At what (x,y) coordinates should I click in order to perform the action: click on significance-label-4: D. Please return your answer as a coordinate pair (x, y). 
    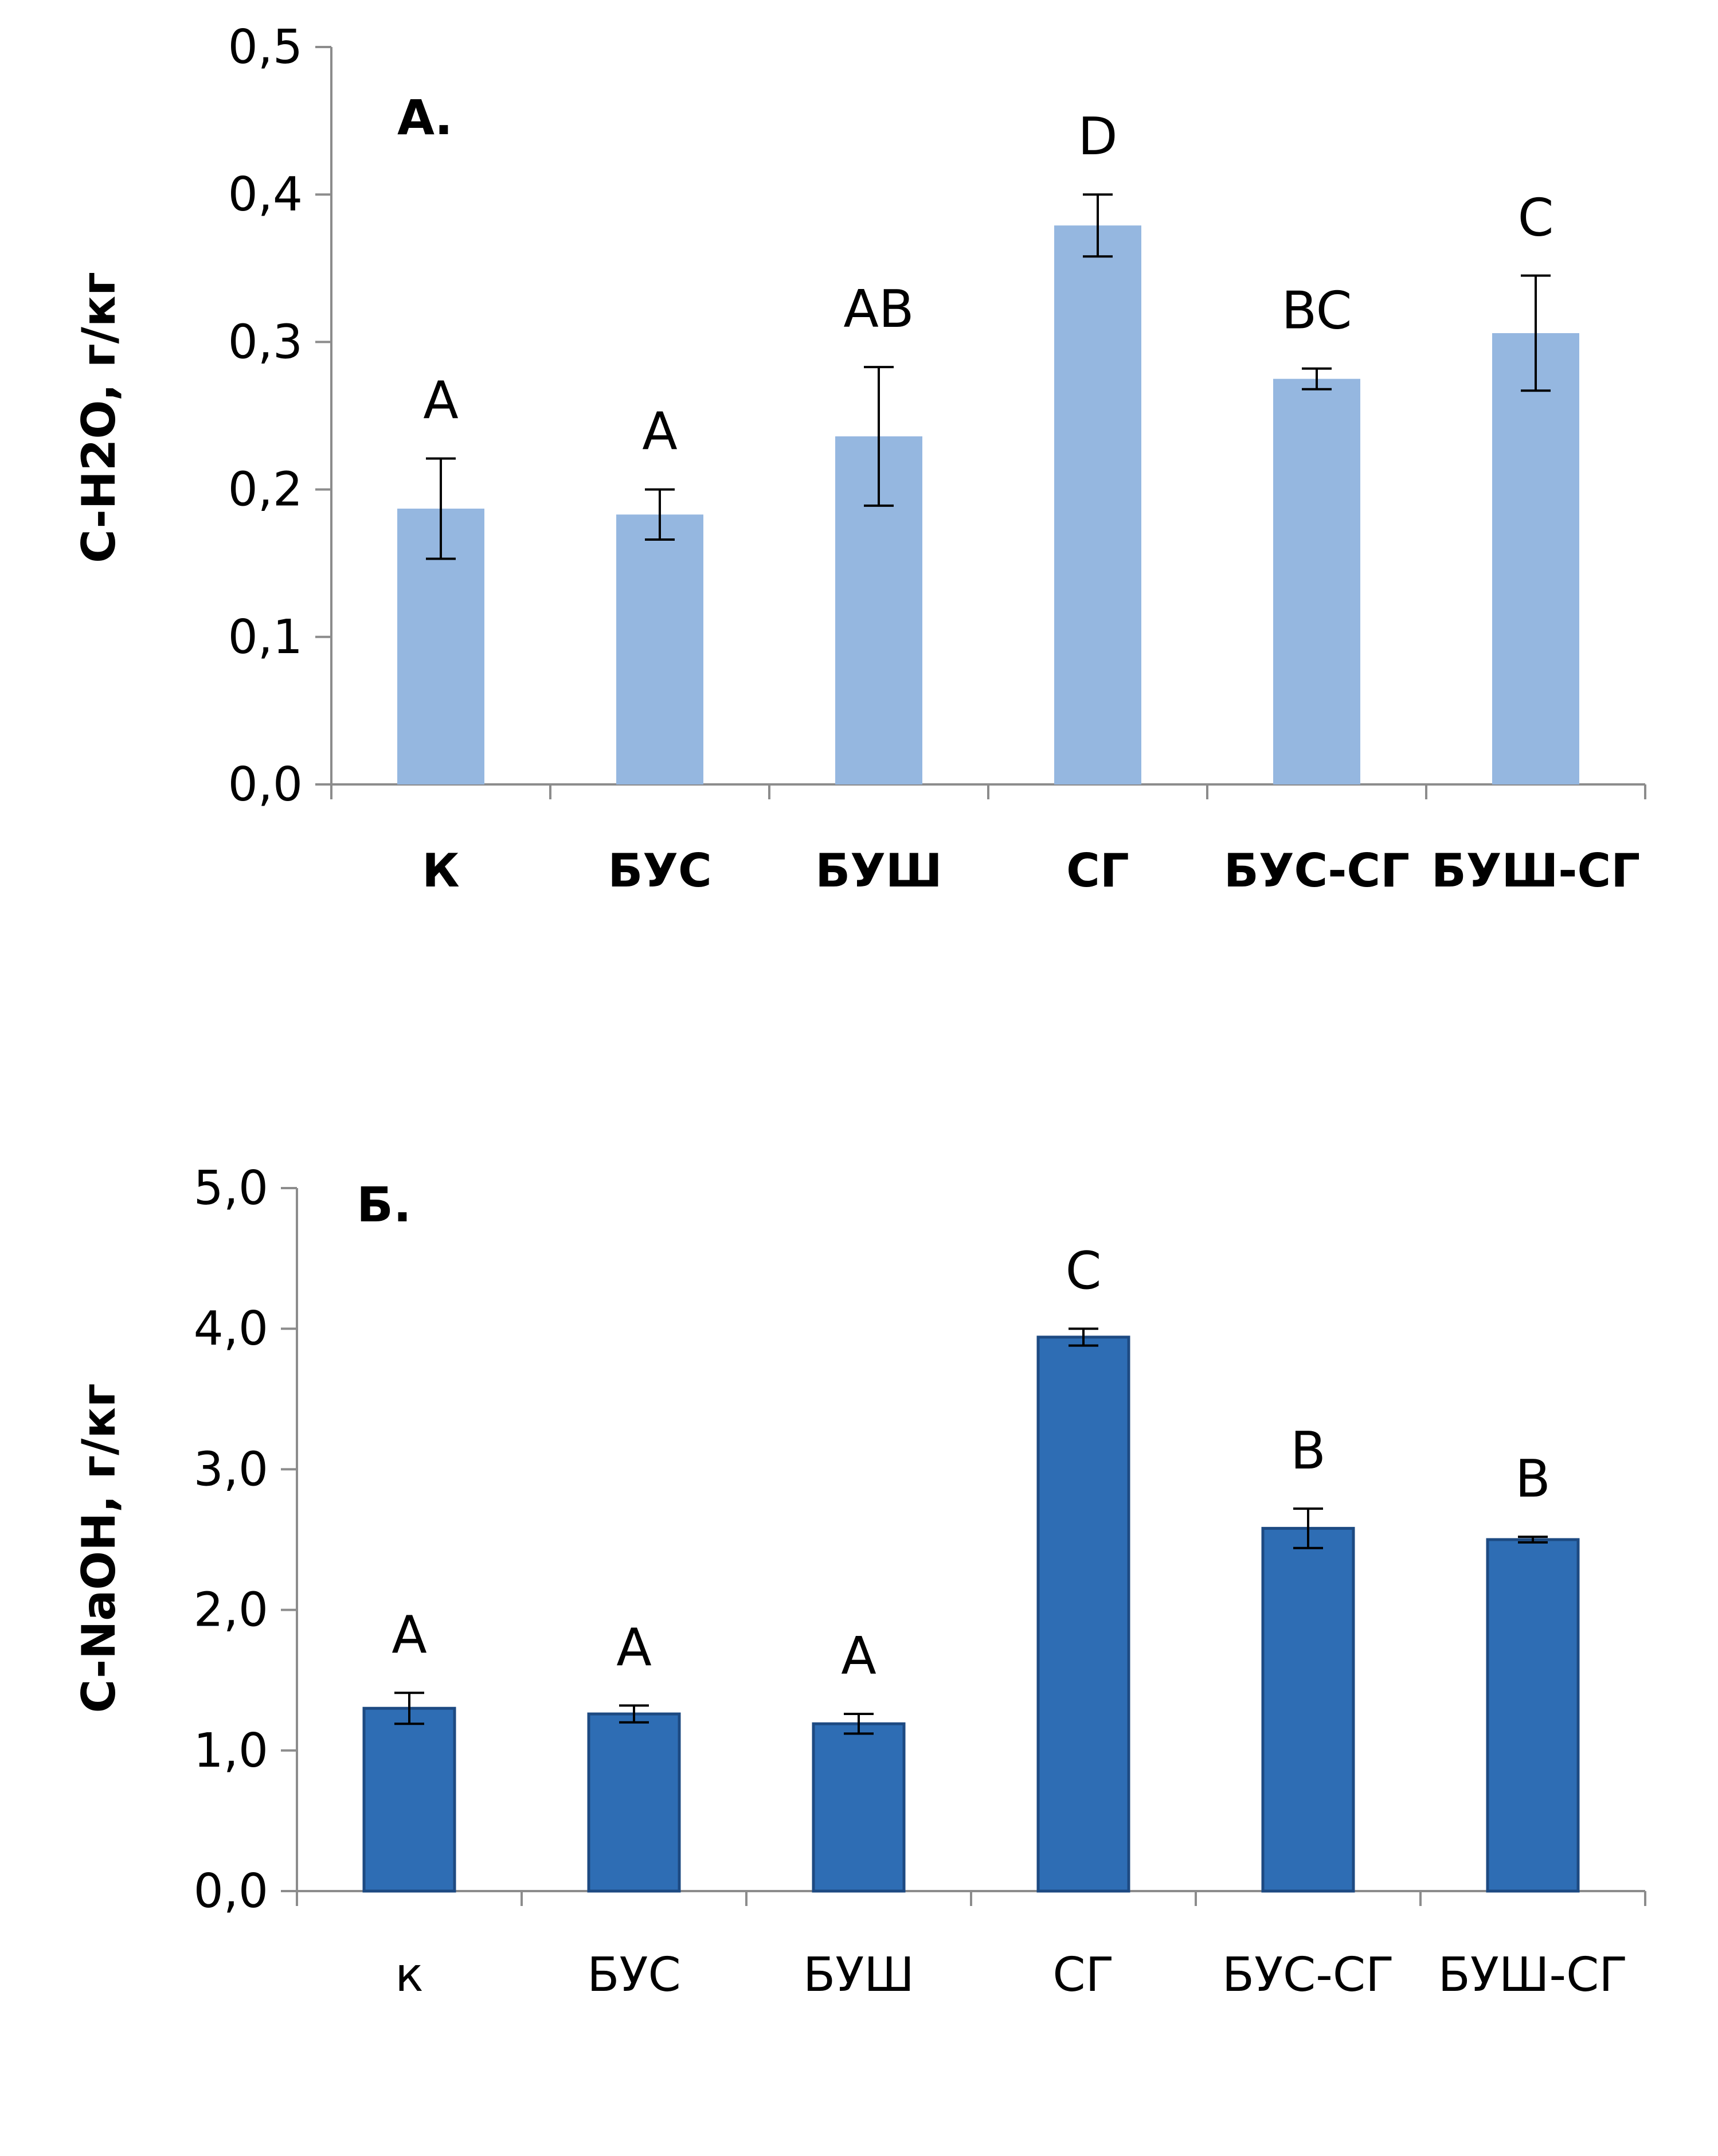
    Looking at the image, I should click on (1097, 137).